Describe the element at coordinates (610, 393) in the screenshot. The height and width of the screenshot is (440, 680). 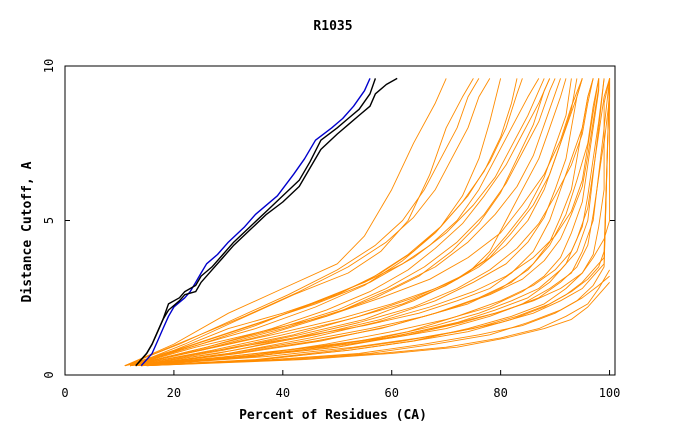
I see `x-tick-label: 100` at that location.